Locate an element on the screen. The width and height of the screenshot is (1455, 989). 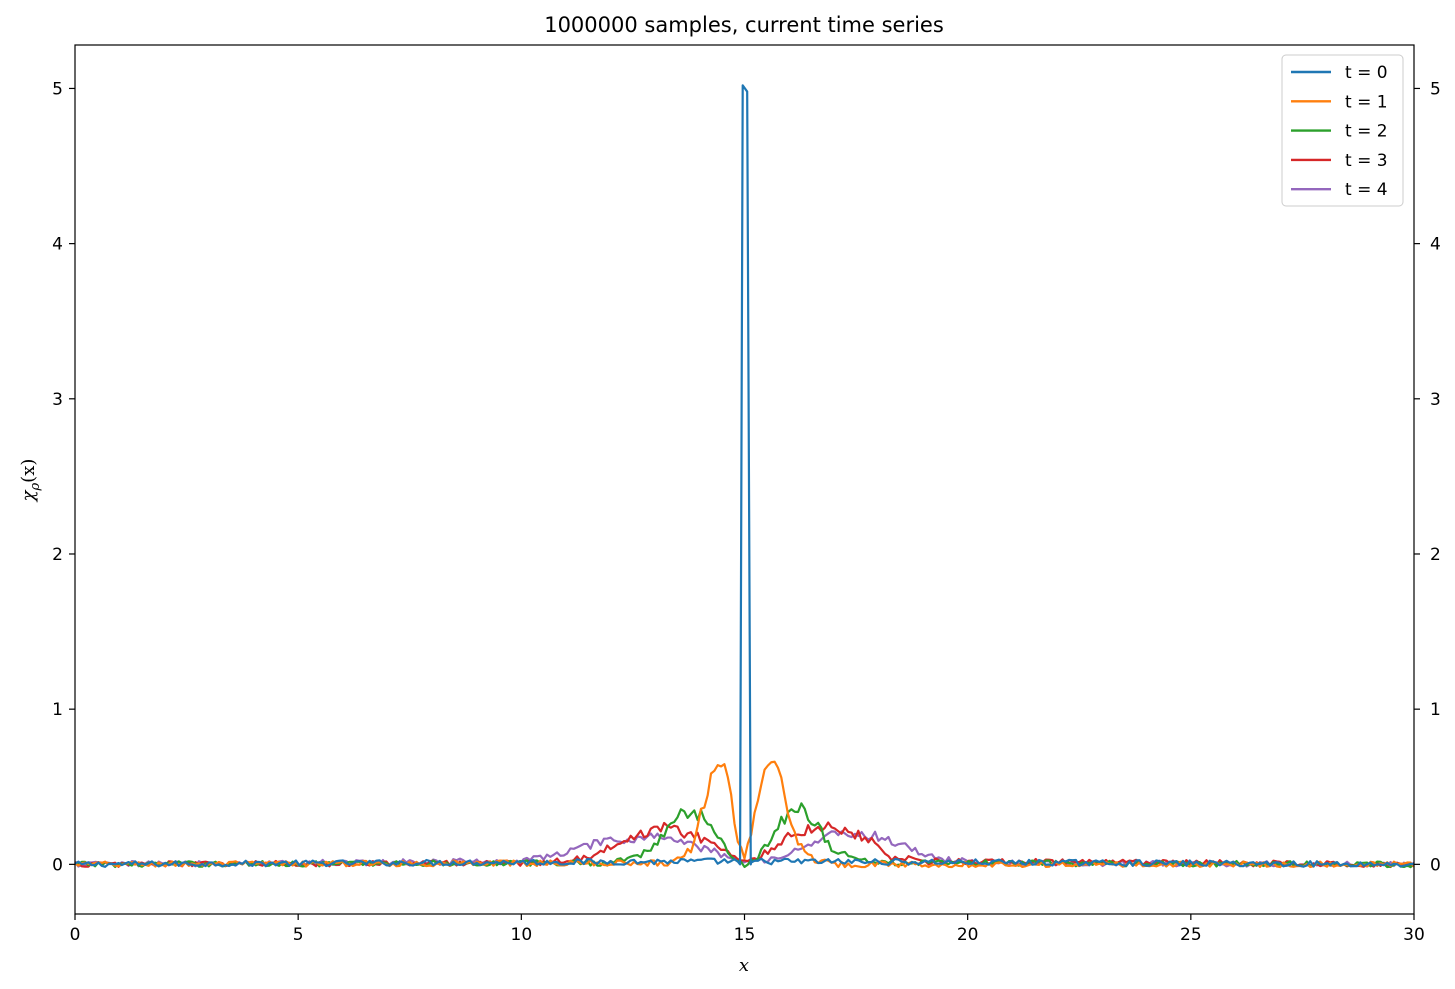
x-tick-label: 25 is located at coordinates (1191, 935).